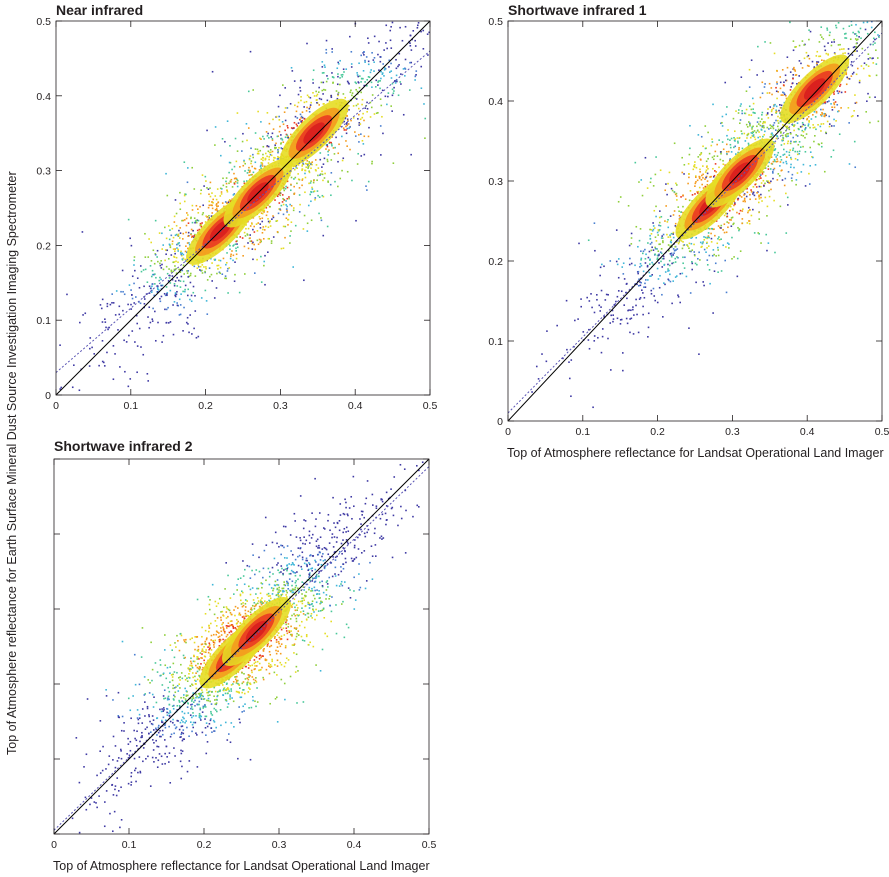  I want to click on y-tick-label-swir1: 0.1, so click(495, 342).